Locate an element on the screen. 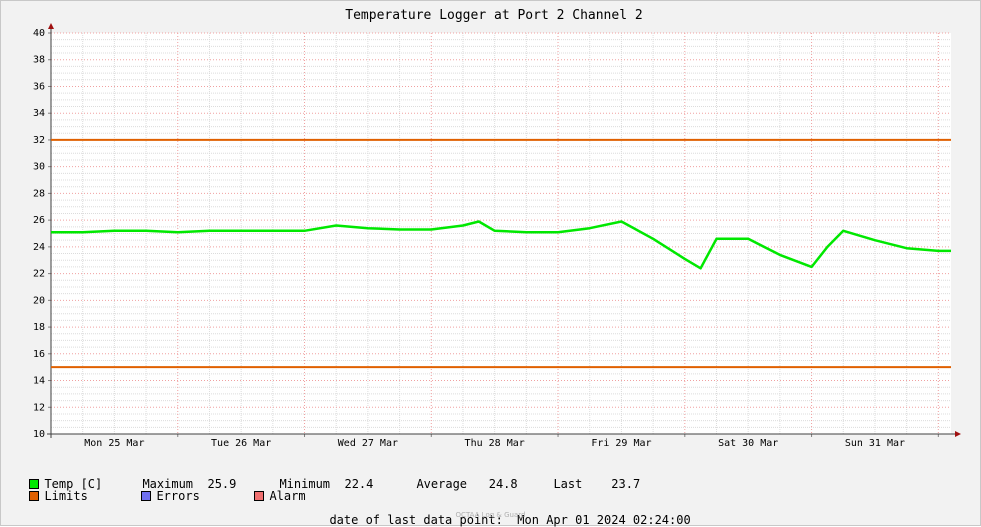 Image resolution: width=981 pixels, height=527 pixels. date-value: Mon Apr 01 2024 02:24:00 is located at coordinates (604, 520).